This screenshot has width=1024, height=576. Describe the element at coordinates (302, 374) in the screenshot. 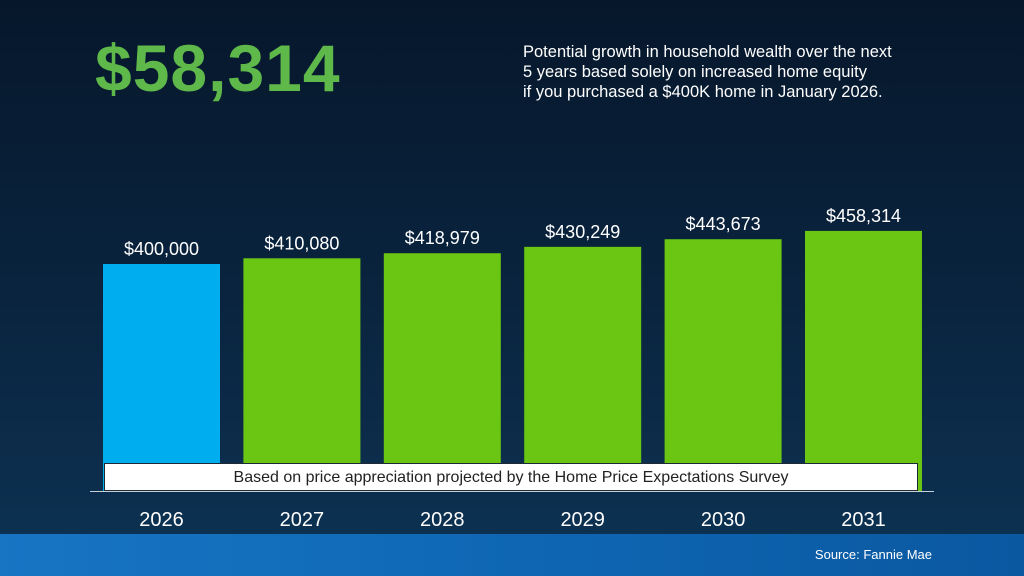

I see `bar-2027` at that location.